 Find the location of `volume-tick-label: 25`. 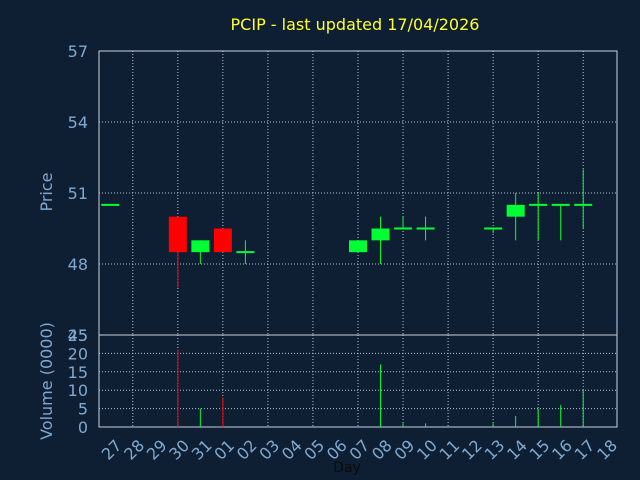

volume-tick-label: 25 is located at coordinates (78, 335).